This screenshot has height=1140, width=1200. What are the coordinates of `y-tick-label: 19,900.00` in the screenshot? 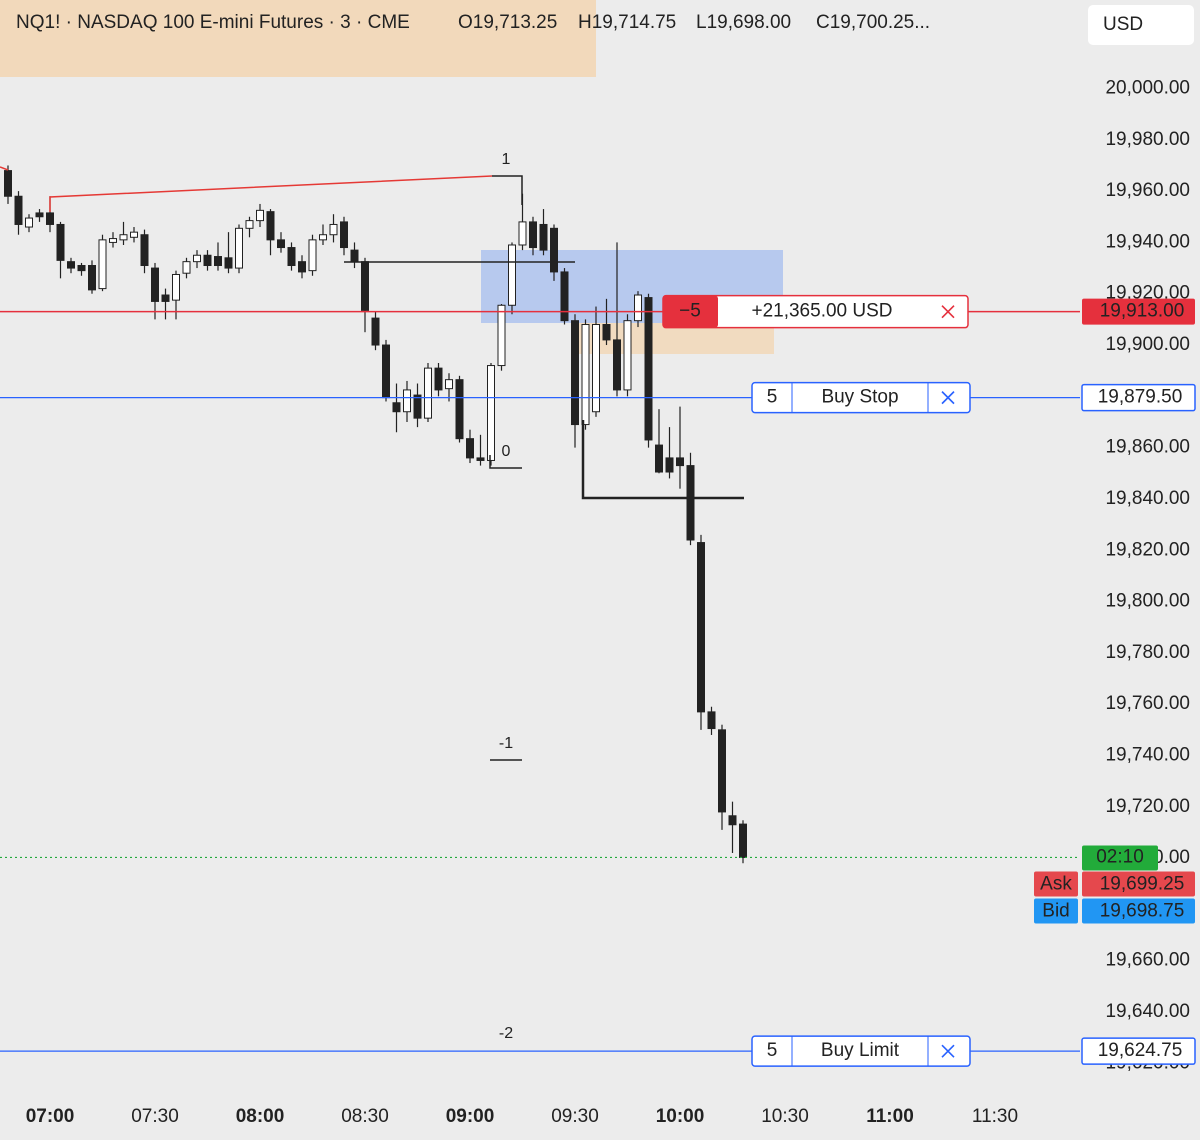 It's located at (1147, 344).